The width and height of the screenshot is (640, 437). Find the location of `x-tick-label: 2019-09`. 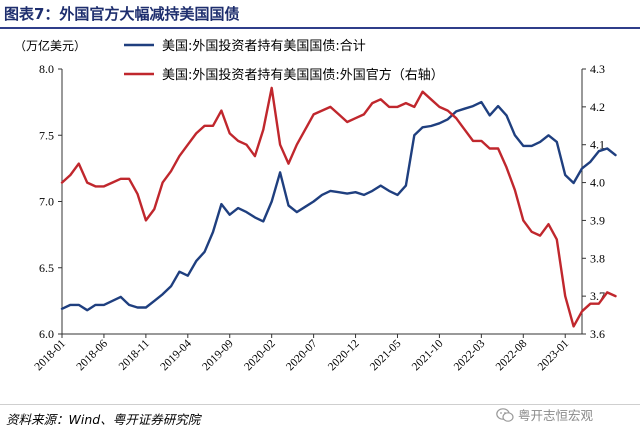

x-tick-label: 2019-09 is located at coordinates (218, 355).